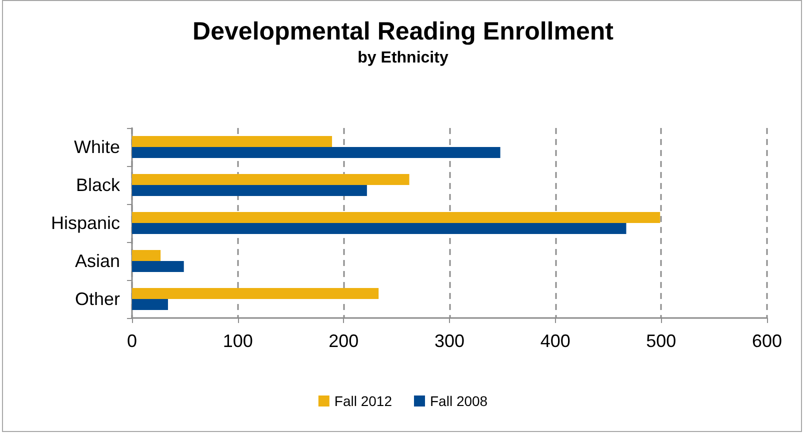 The width and height of the screenshot is (806, 435). I want to click on y-tick-label: Black, so click(98, 185).